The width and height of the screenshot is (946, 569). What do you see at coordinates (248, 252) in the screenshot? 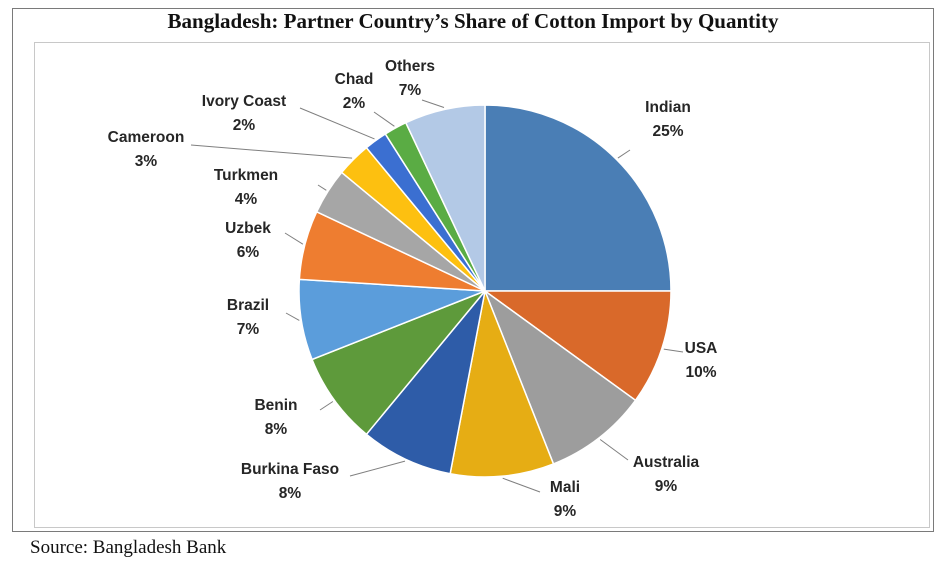
I see `slice-label-value: 6%` at bounding box center [248, 252].